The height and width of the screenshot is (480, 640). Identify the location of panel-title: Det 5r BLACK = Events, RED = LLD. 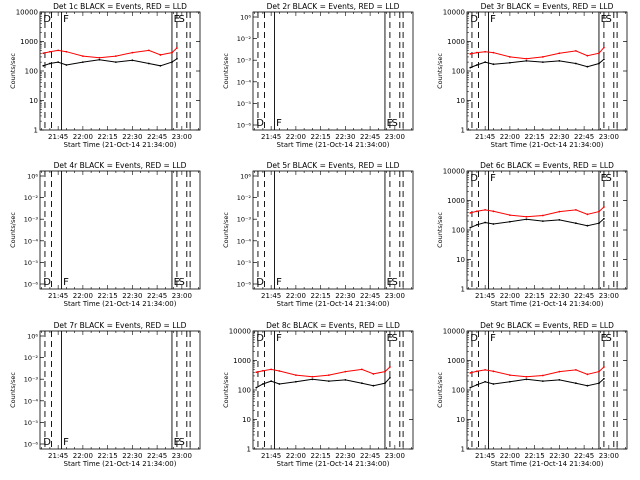
(333, 165).